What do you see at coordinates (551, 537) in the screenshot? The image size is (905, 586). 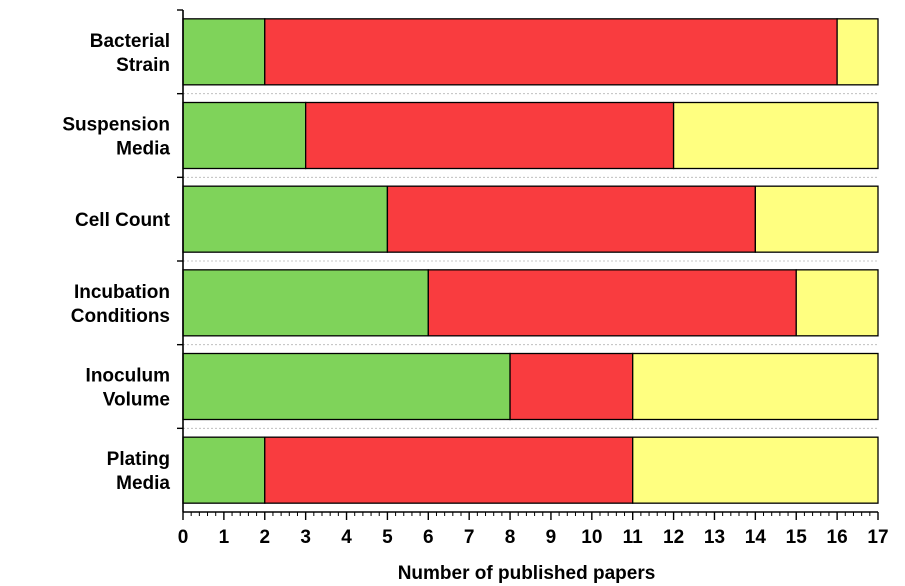 I see `x-tick-label: 9` at bounding box center [551, 537].